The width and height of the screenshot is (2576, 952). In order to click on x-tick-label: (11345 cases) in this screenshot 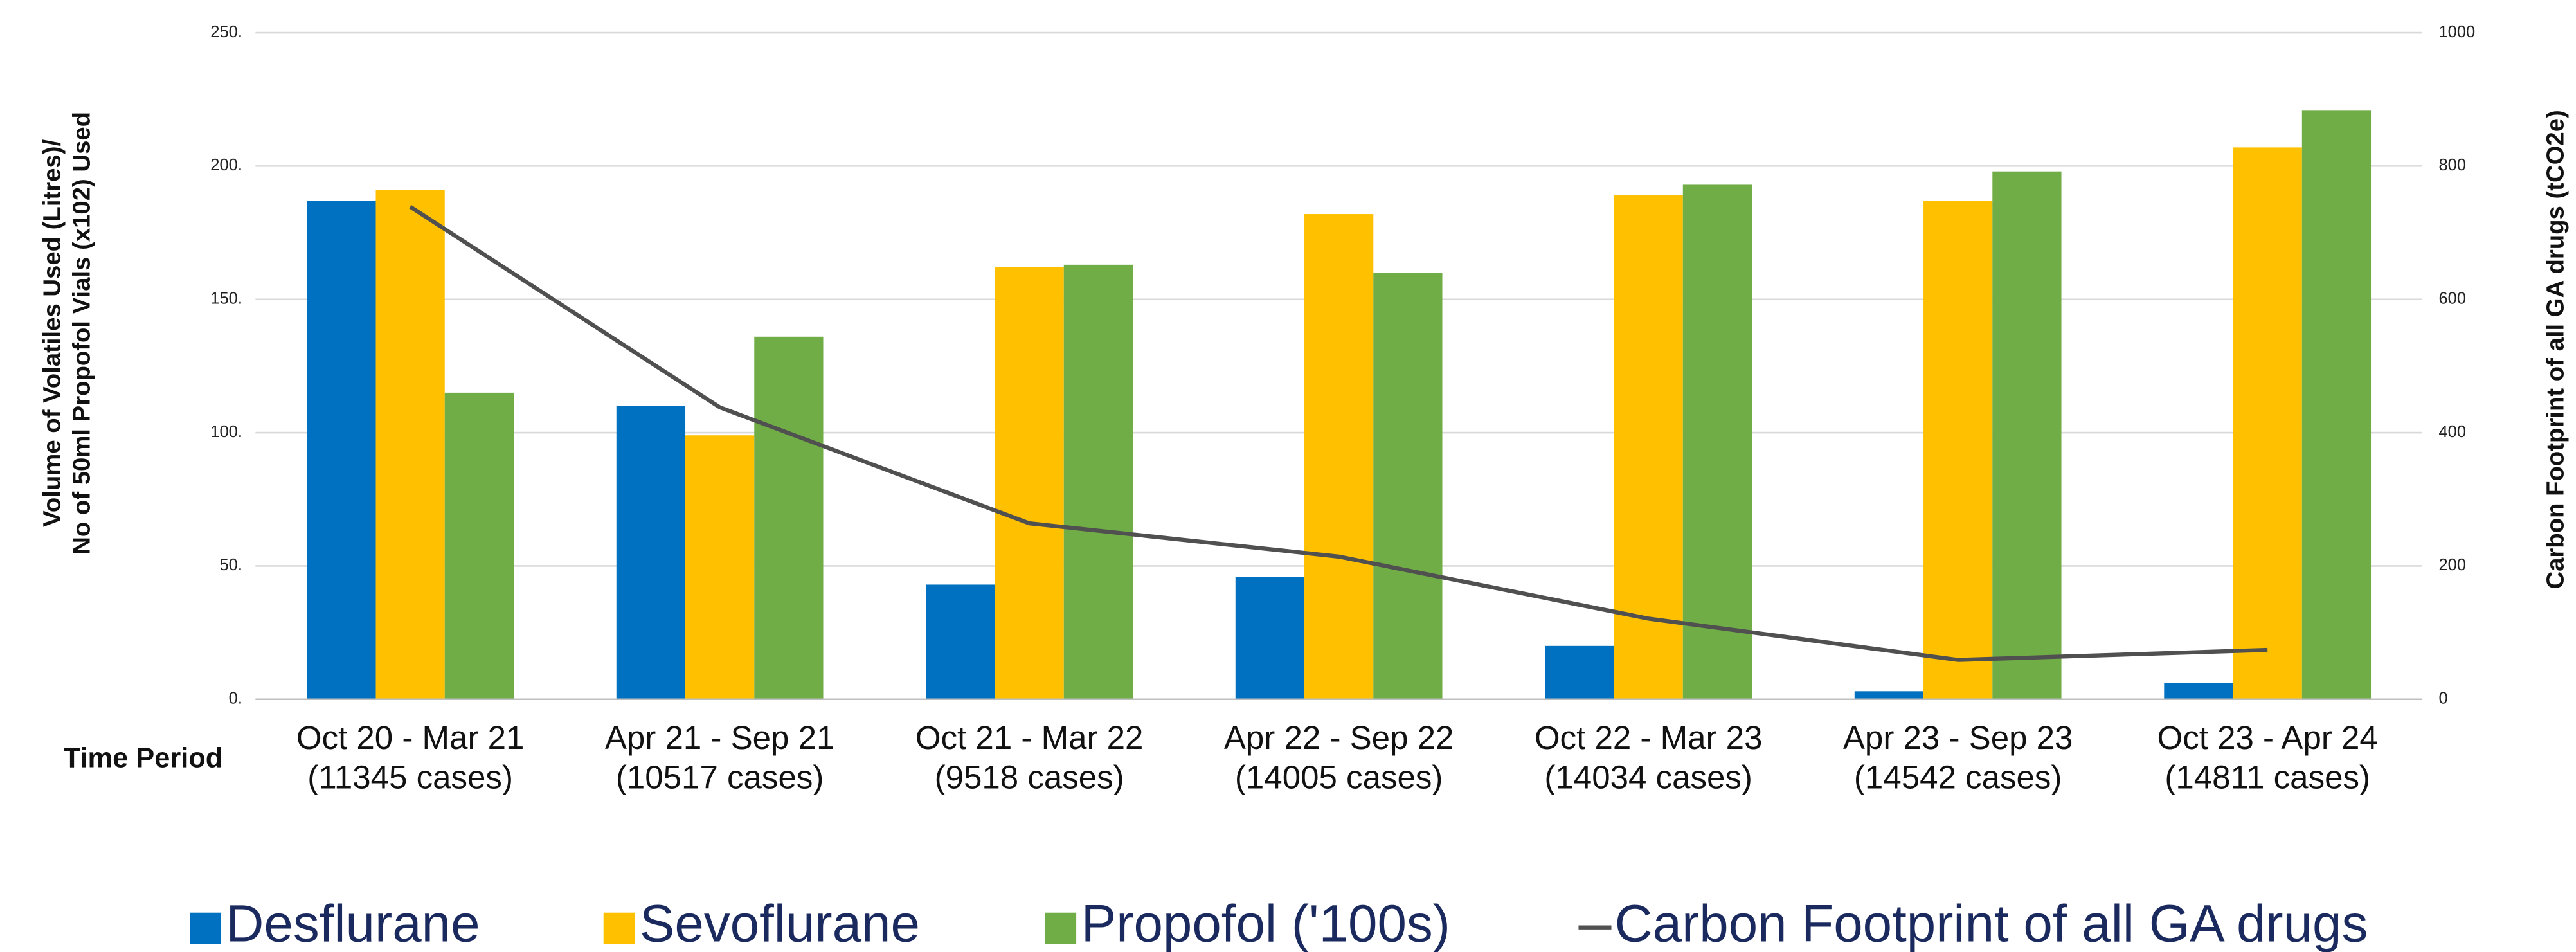, I will do `click(410, 777)`.